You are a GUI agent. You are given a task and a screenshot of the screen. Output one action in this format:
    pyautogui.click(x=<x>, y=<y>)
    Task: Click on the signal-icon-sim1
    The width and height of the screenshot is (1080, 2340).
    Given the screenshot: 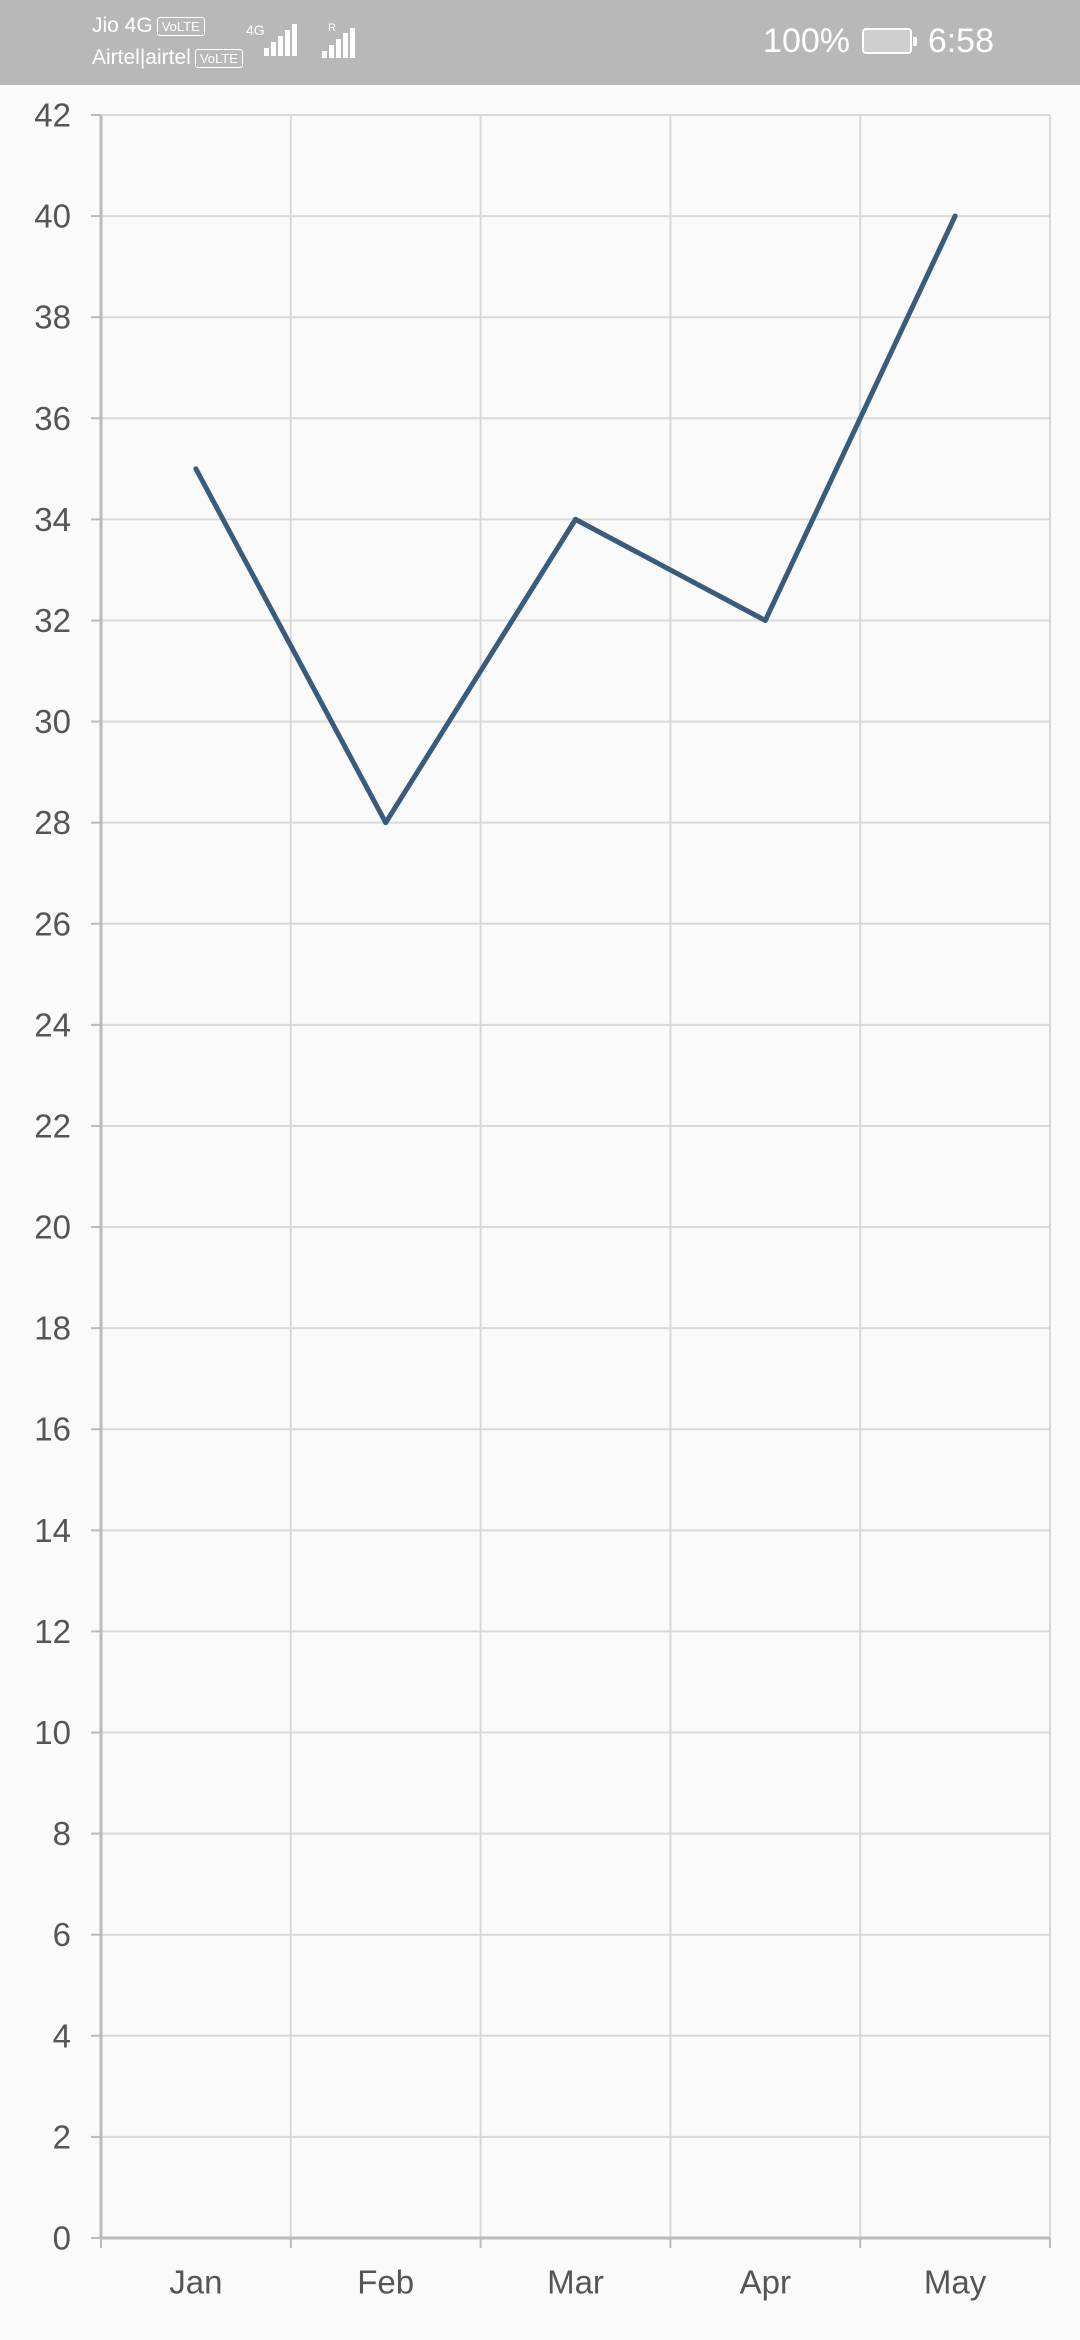 What is the action you would take?
    pyautogui.click(x=281, y=40)
    